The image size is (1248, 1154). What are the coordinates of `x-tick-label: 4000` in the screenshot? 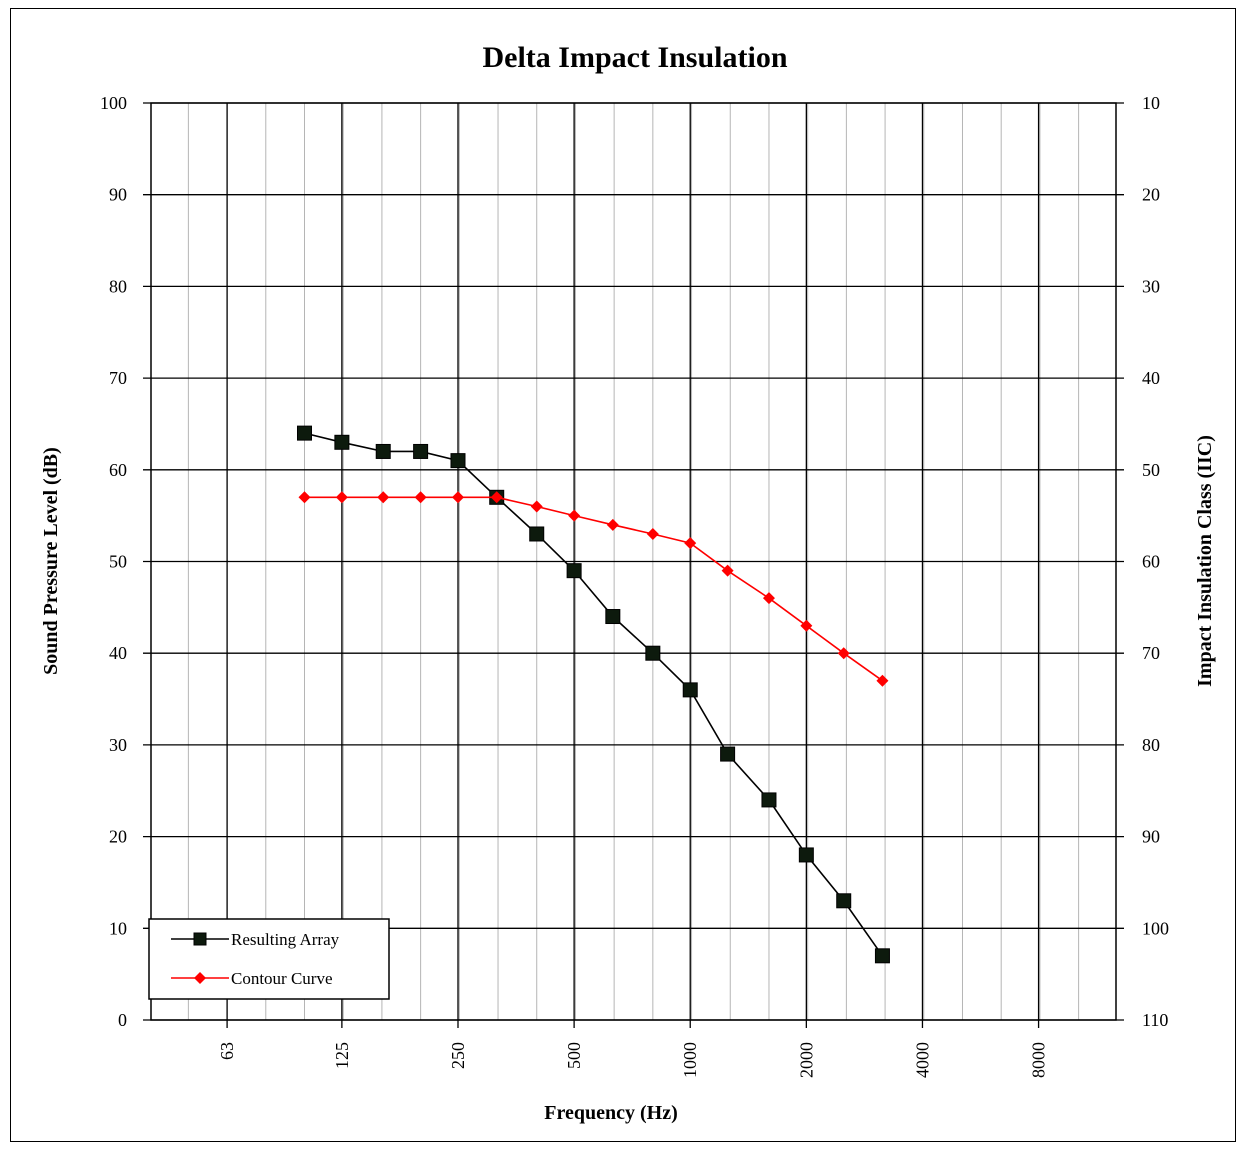 It's located at (922, 1060).